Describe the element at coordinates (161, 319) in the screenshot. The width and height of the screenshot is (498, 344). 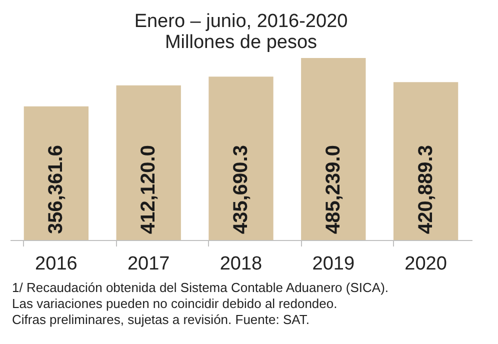
I see `text: Cifras preliminares, sujetas a revisión. Fuente: SAT.` at that location.